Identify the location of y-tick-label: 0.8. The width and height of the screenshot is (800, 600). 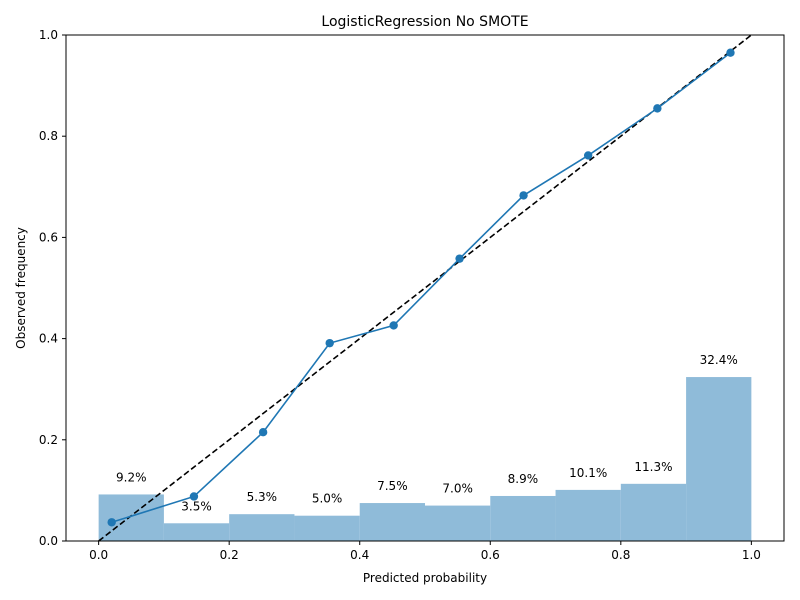
(48, 136).